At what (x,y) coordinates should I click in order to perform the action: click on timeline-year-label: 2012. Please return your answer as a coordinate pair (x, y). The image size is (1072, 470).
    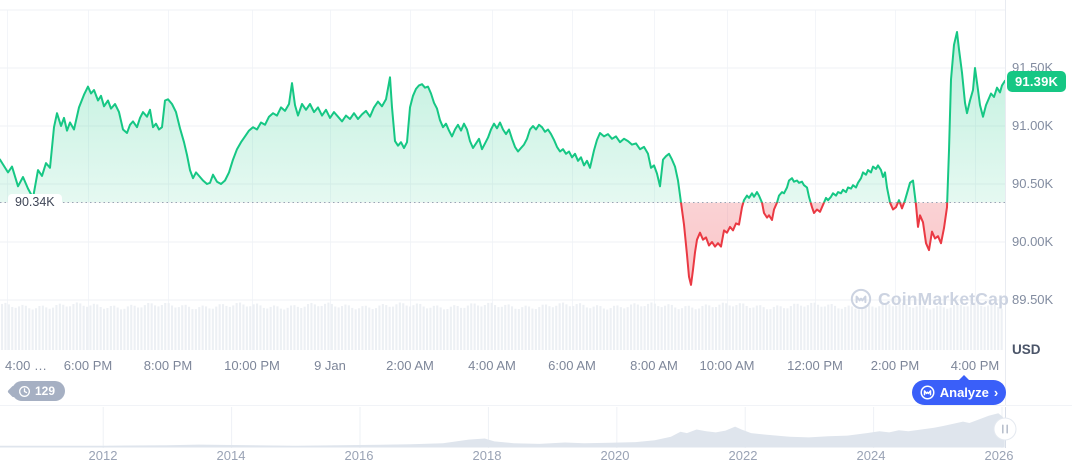
    Looking at the image, I should click on (103, 455).